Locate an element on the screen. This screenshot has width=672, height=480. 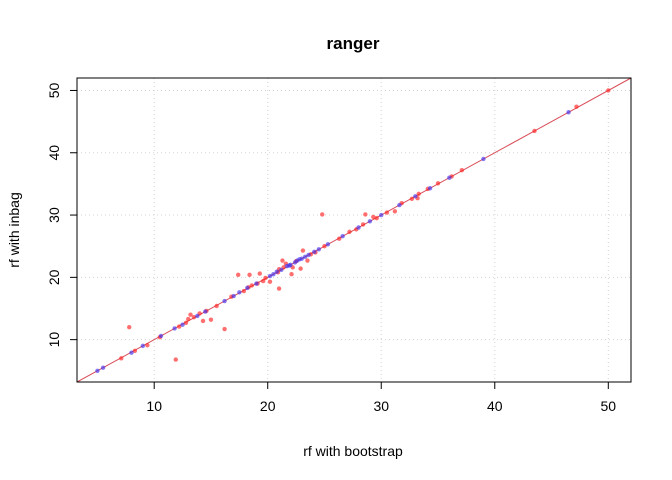
y-axis: 10 20 30 40 50 is located at coordinates (61, 214).